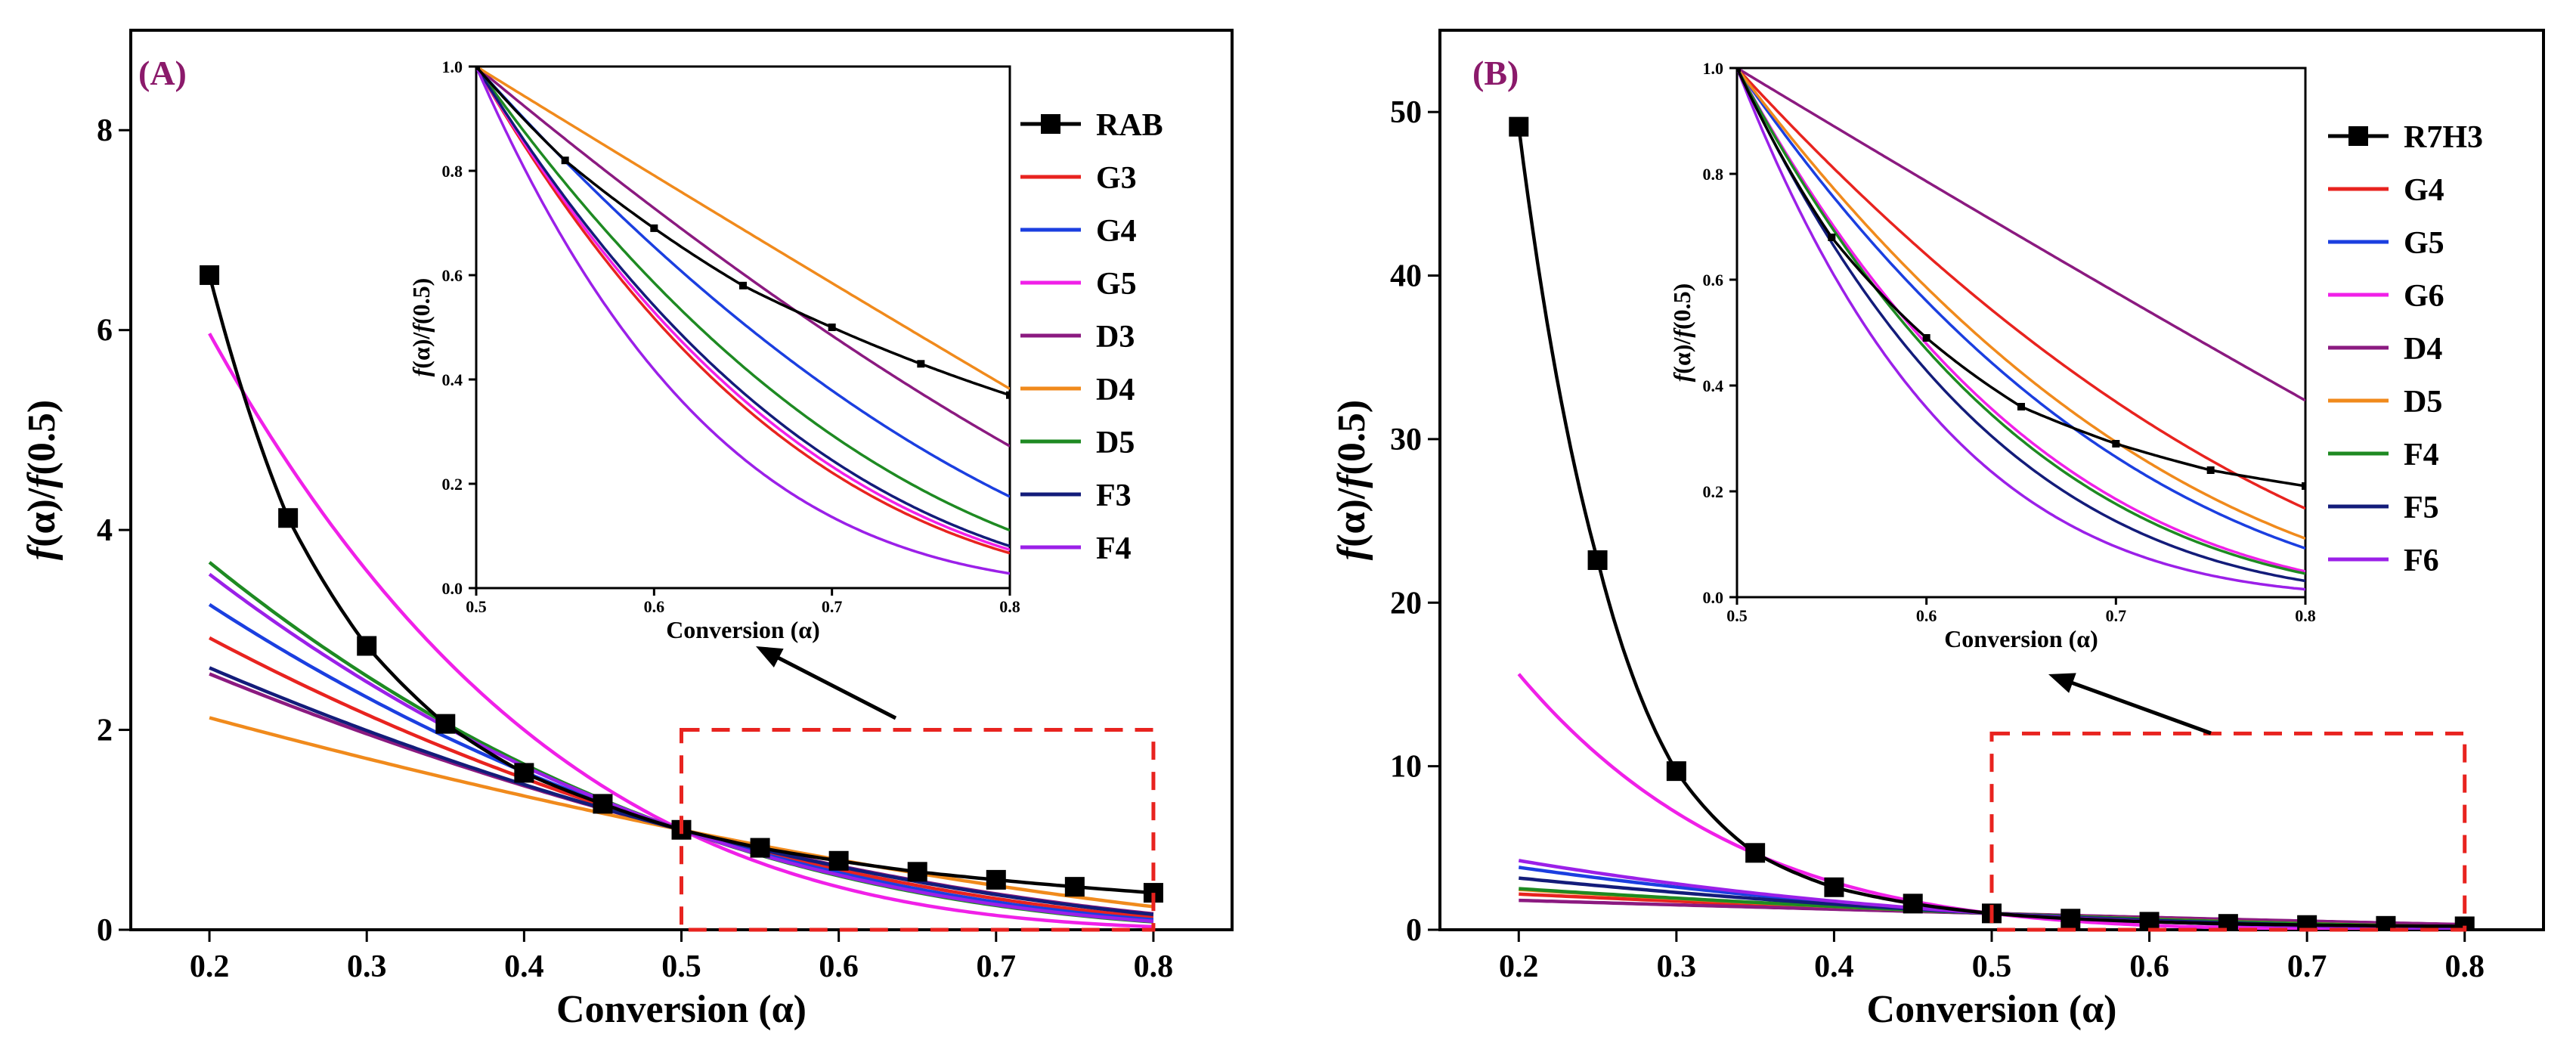 The image size is (2576, 1056). Describe the element at coordinates (1114, 495) in the screenshot. I see `legend-label: F3` at that location.